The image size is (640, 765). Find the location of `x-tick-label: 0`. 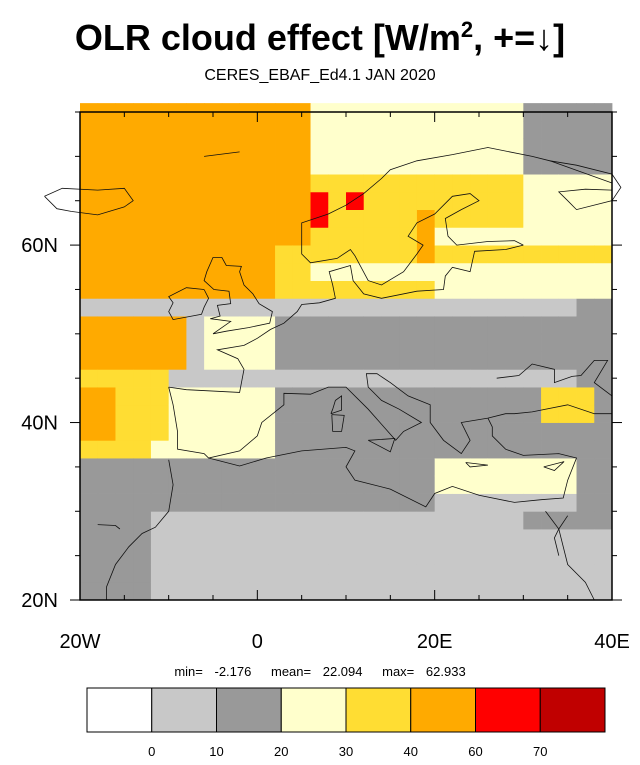

x-tick-label: 0 is located at coordinates (257, 642).